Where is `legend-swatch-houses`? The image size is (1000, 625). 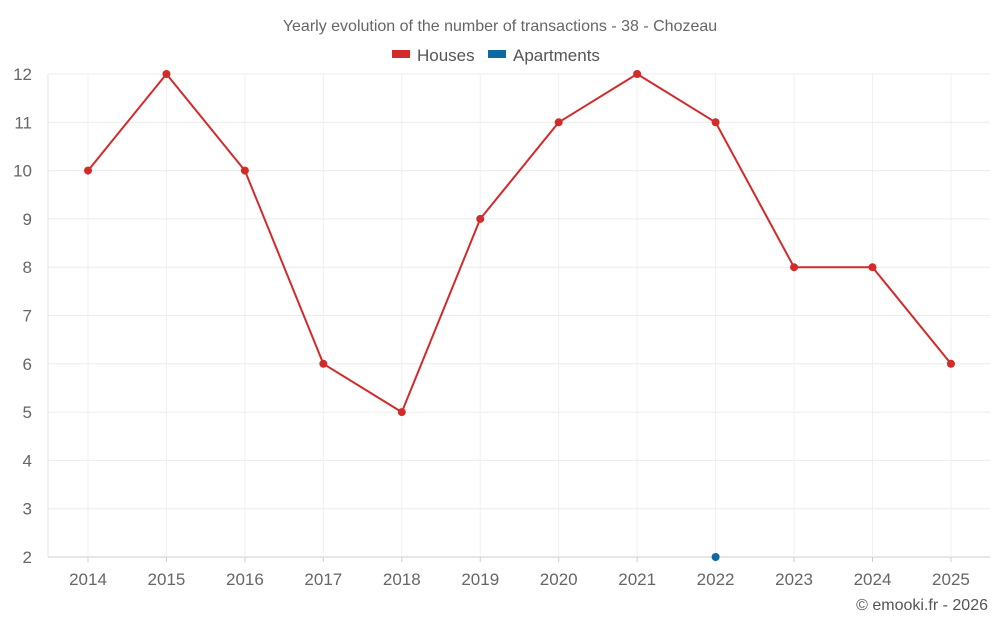
legend-swatch-houses is located at coordinates (401, 54).